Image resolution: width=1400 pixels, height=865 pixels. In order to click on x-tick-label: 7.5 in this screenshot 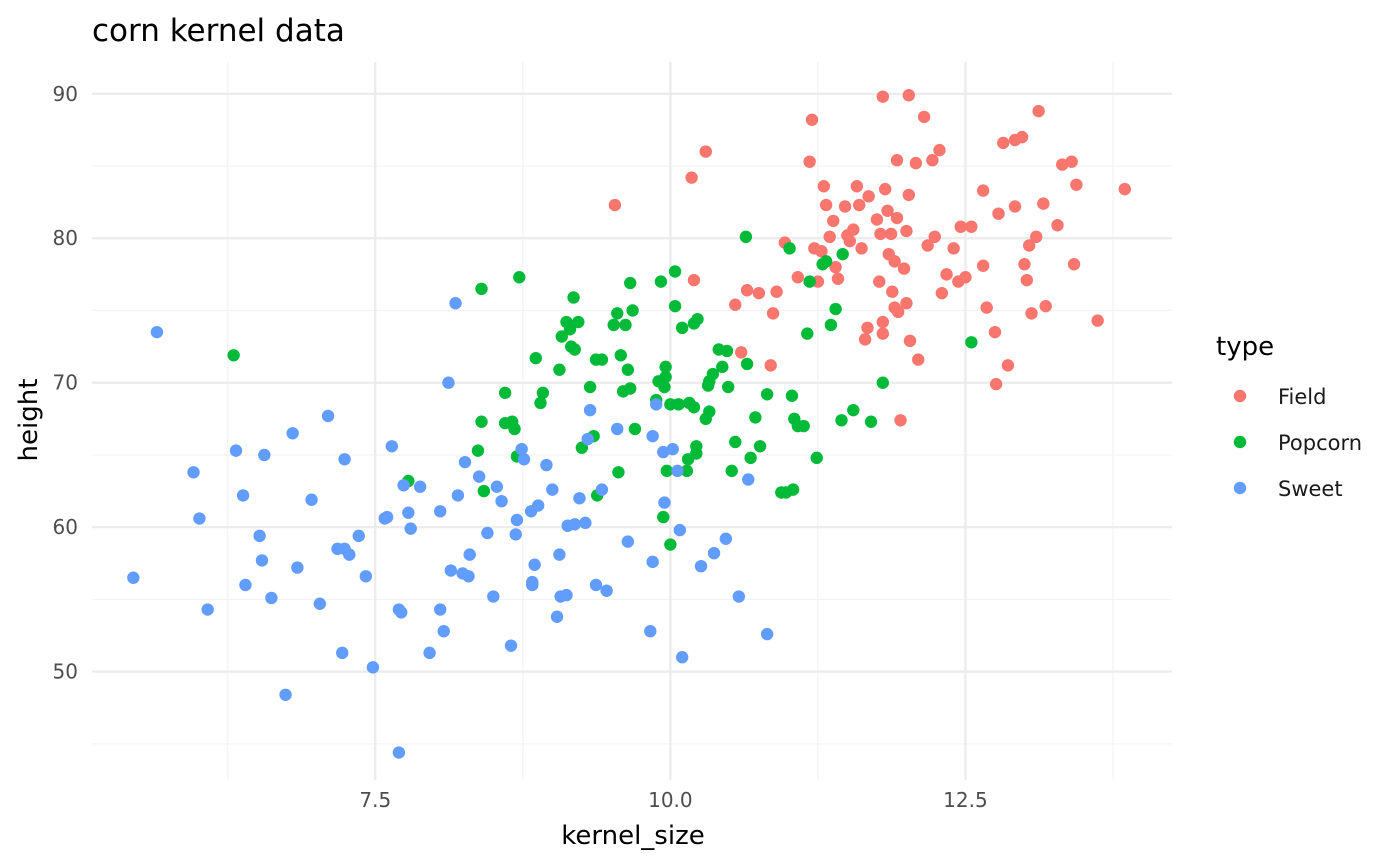, I will do `click(375, 800)`.